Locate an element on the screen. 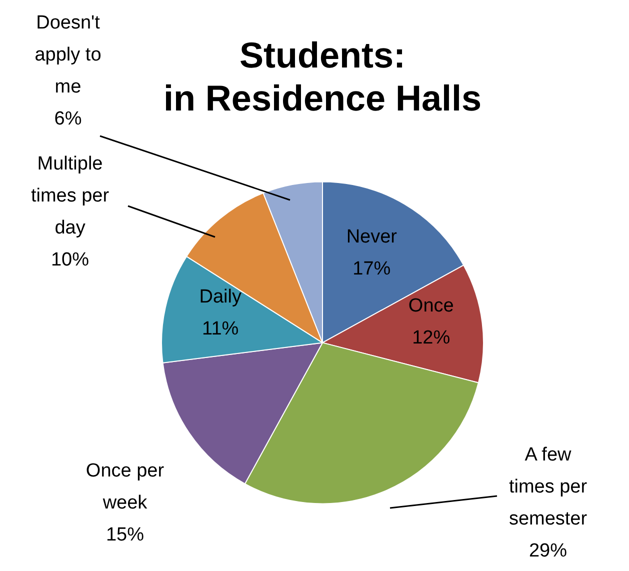 The image size is (629, 571). data-label: 15% is located at coordinates (125, 535).